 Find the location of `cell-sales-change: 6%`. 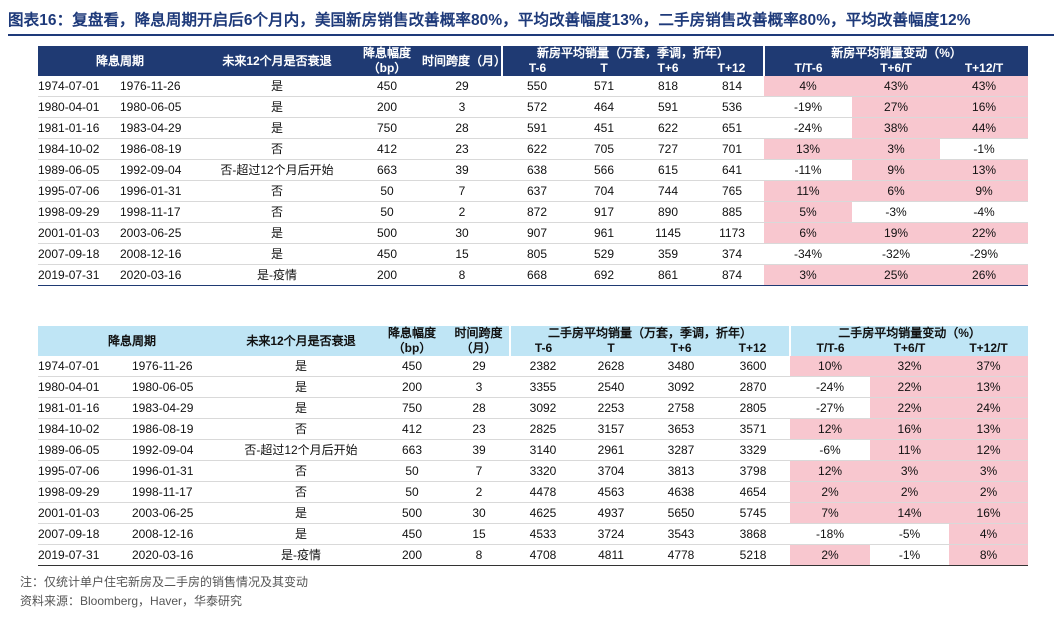

cell-sales-change: 6% is located at coordinates (808, 233).